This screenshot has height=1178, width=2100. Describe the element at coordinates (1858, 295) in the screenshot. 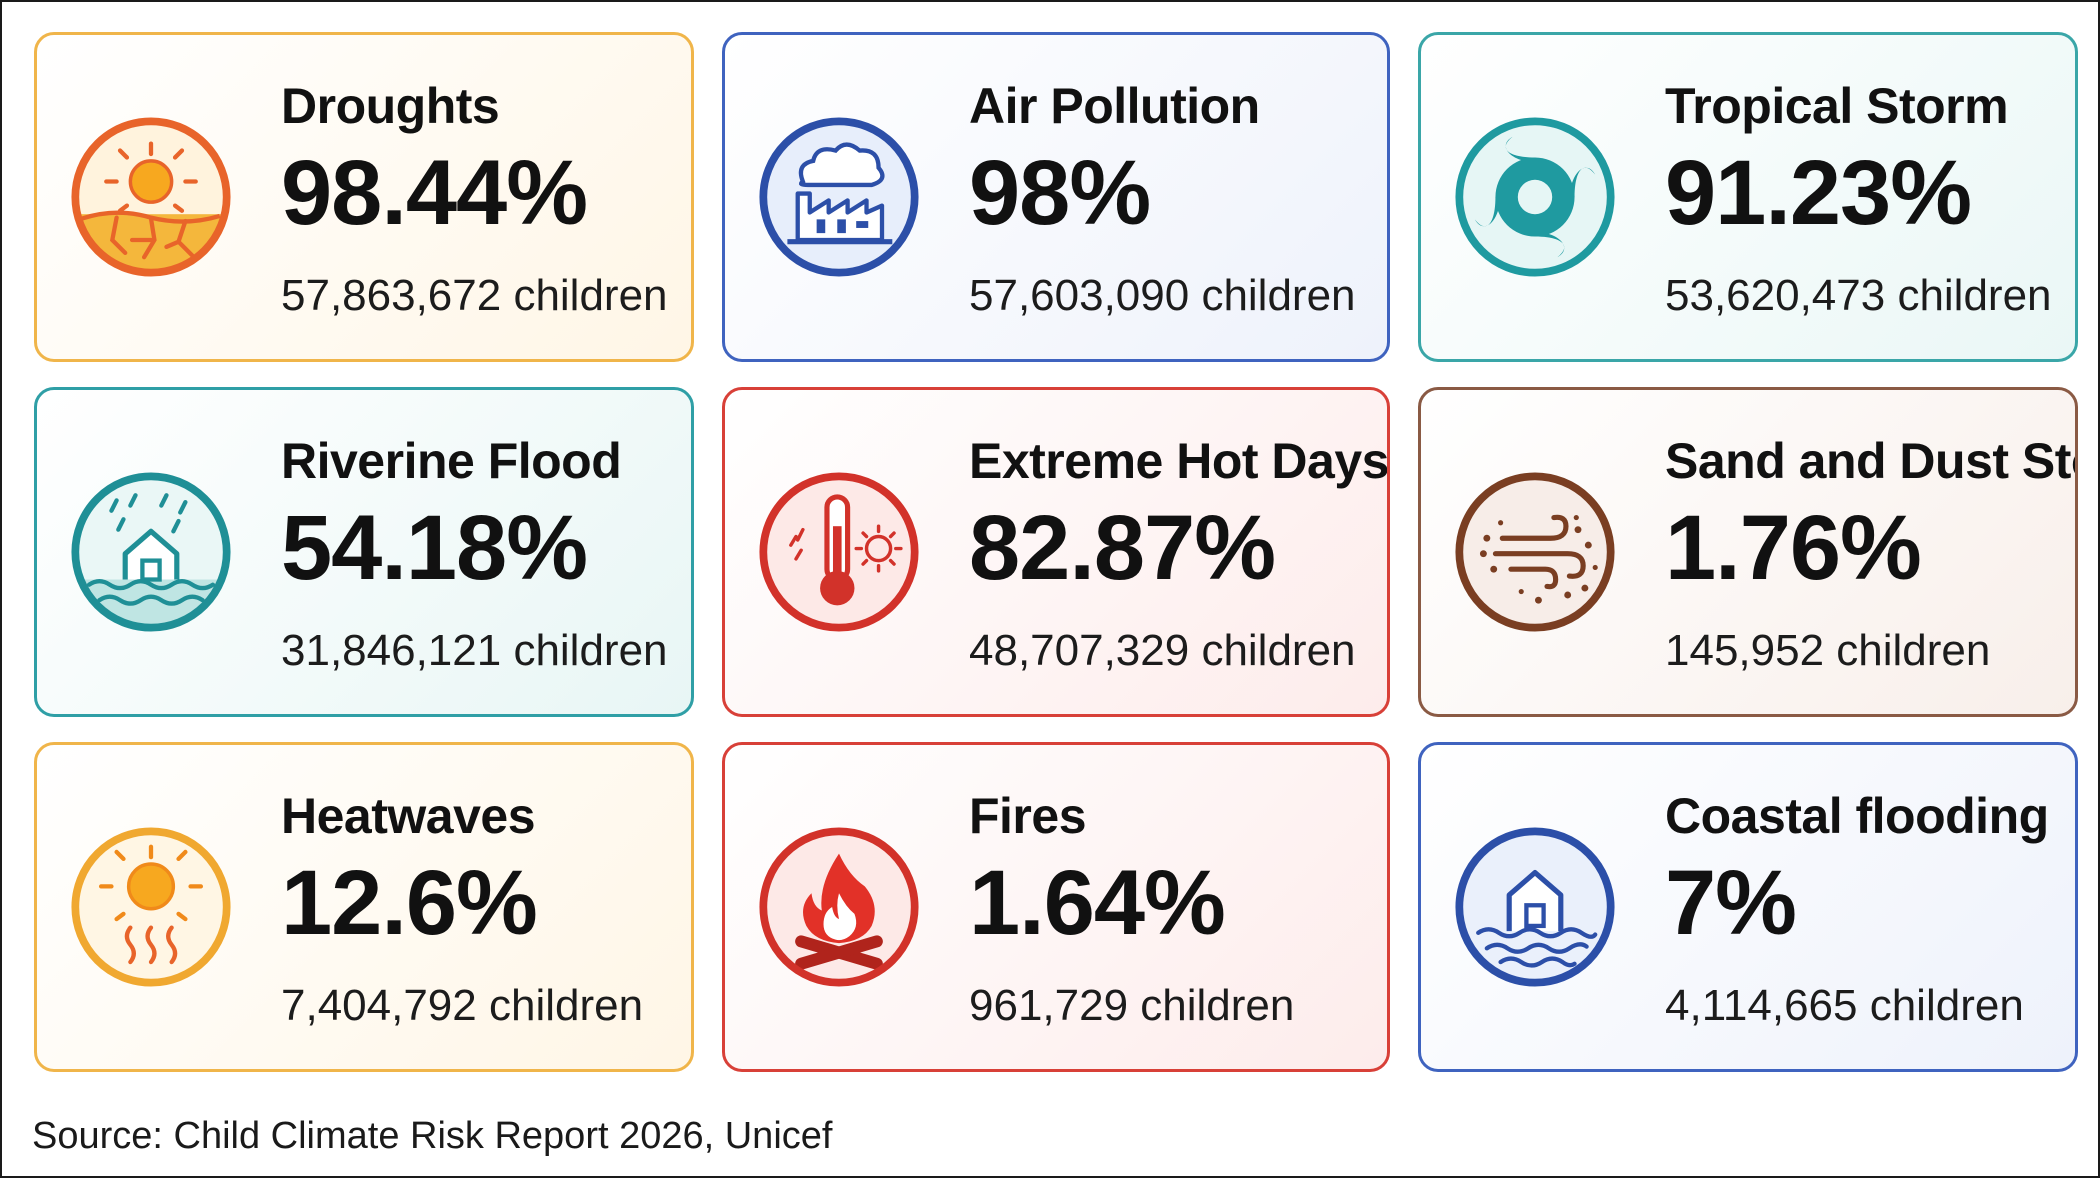

I see `children-count: 53,620,473 children` at that location.